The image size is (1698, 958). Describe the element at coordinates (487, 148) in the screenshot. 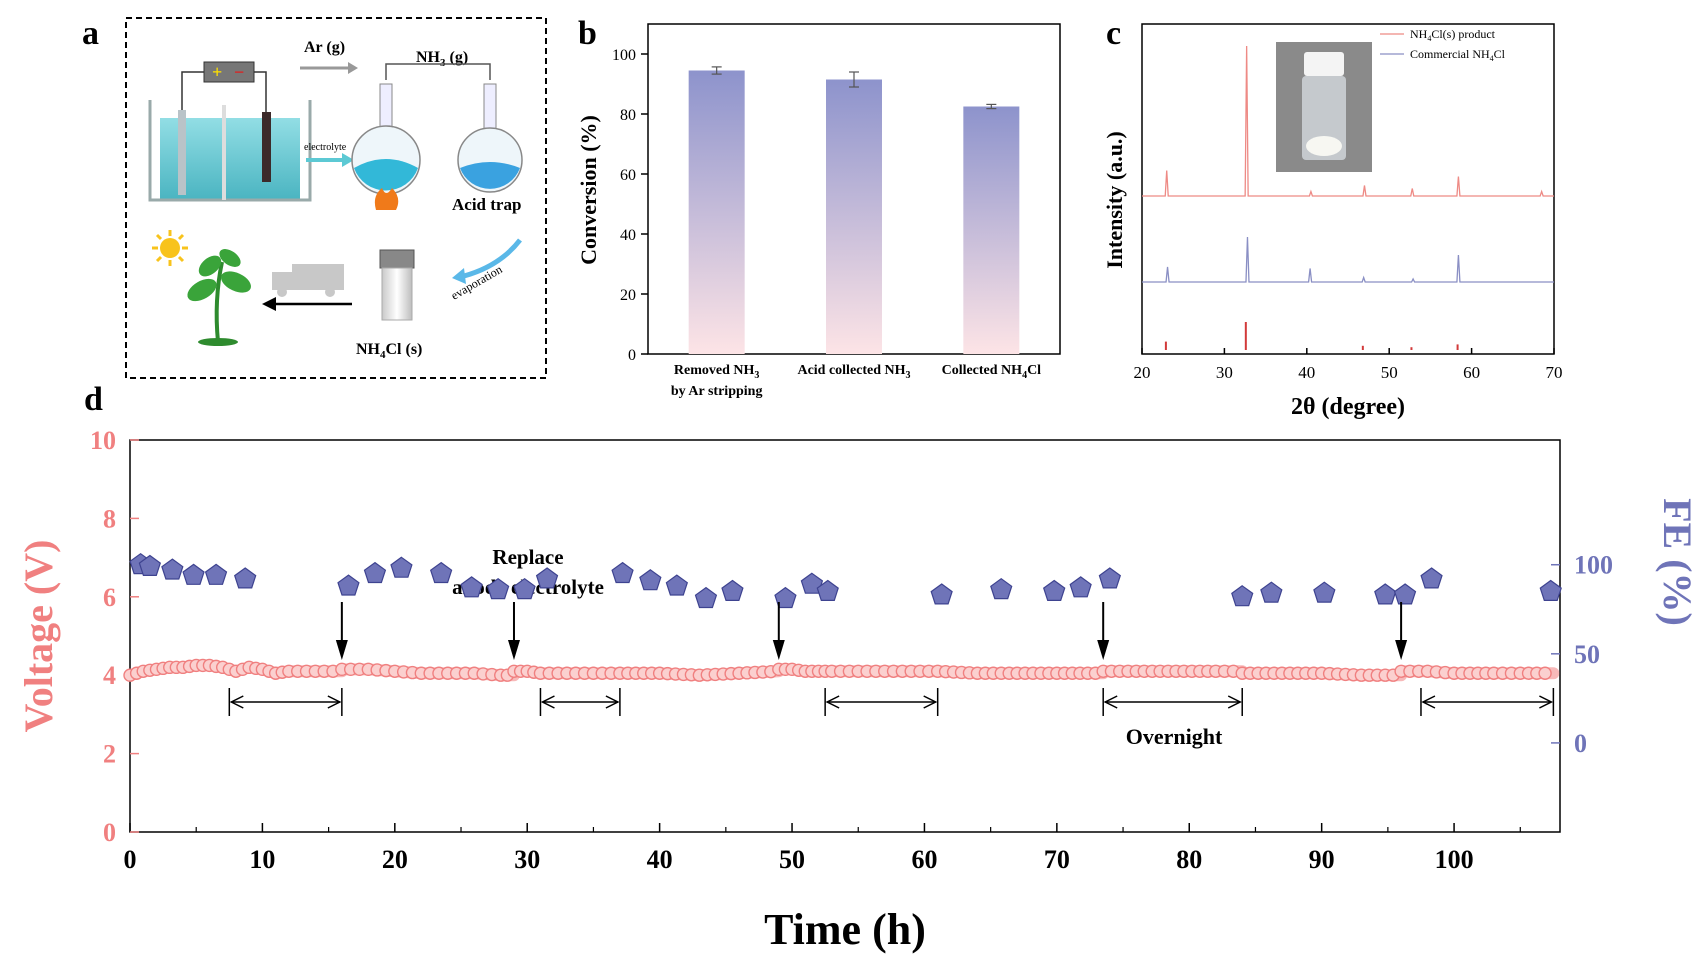

I see `acid-trap-flask: Acid trap` at that location.